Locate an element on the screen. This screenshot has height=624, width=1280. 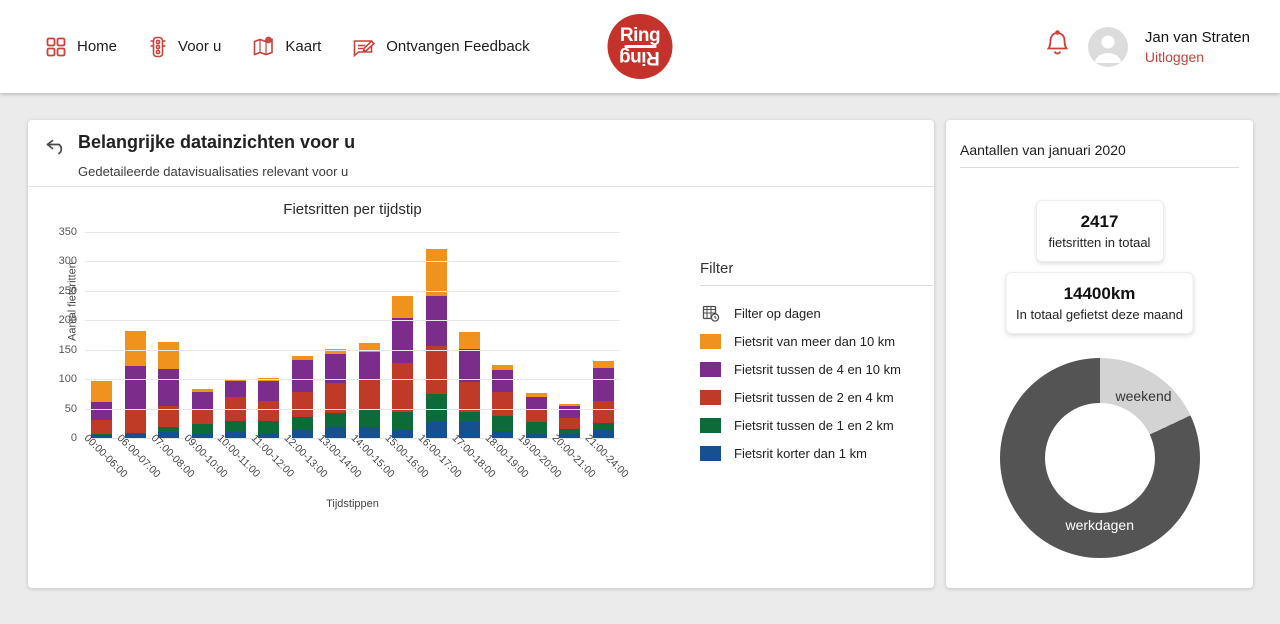
nav-item-home: Home is located at coordinates (80, 47).